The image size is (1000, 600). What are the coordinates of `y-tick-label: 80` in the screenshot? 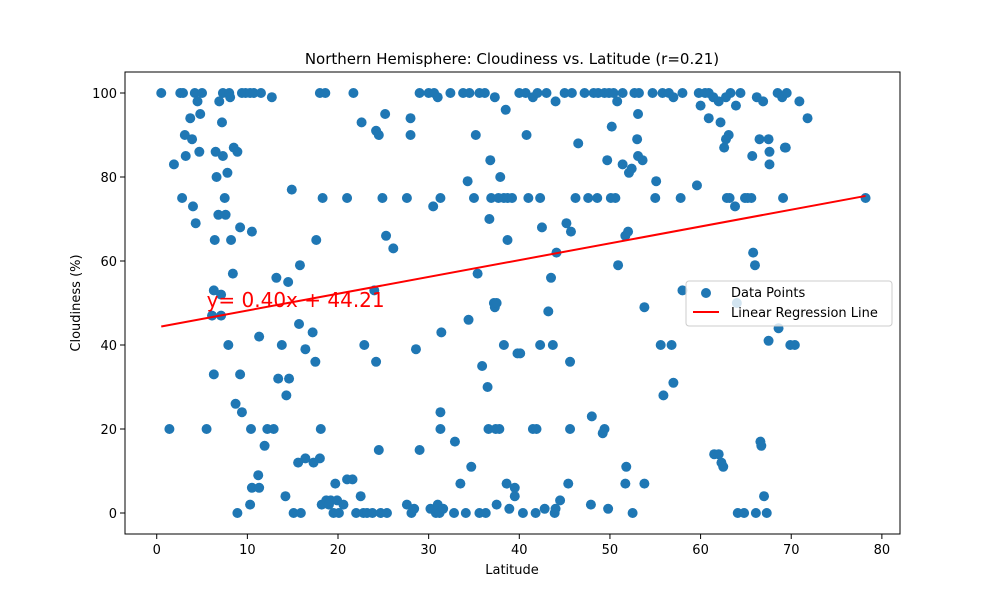 It's located at (108, 178).